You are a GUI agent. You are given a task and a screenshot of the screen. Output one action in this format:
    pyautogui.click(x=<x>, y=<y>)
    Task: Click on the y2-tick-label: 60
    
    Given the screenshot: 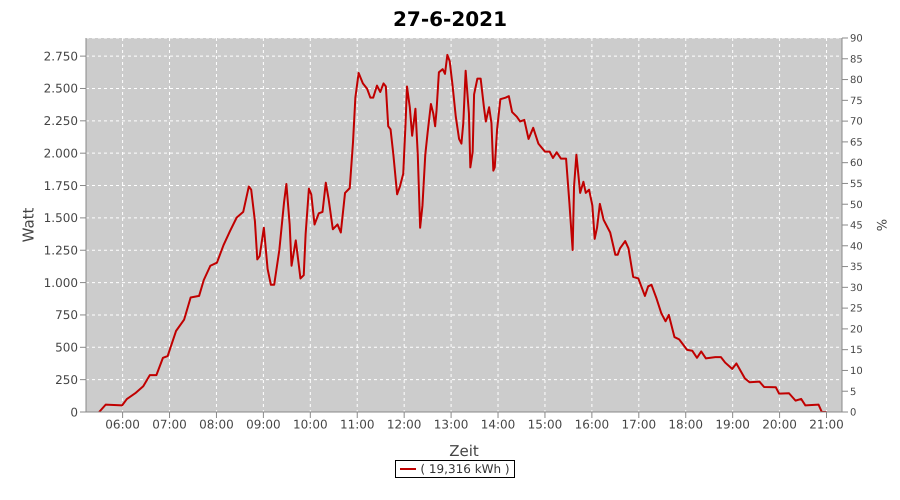 What is the action you would take?
    pyautogui.click(x=856, y=164)
    